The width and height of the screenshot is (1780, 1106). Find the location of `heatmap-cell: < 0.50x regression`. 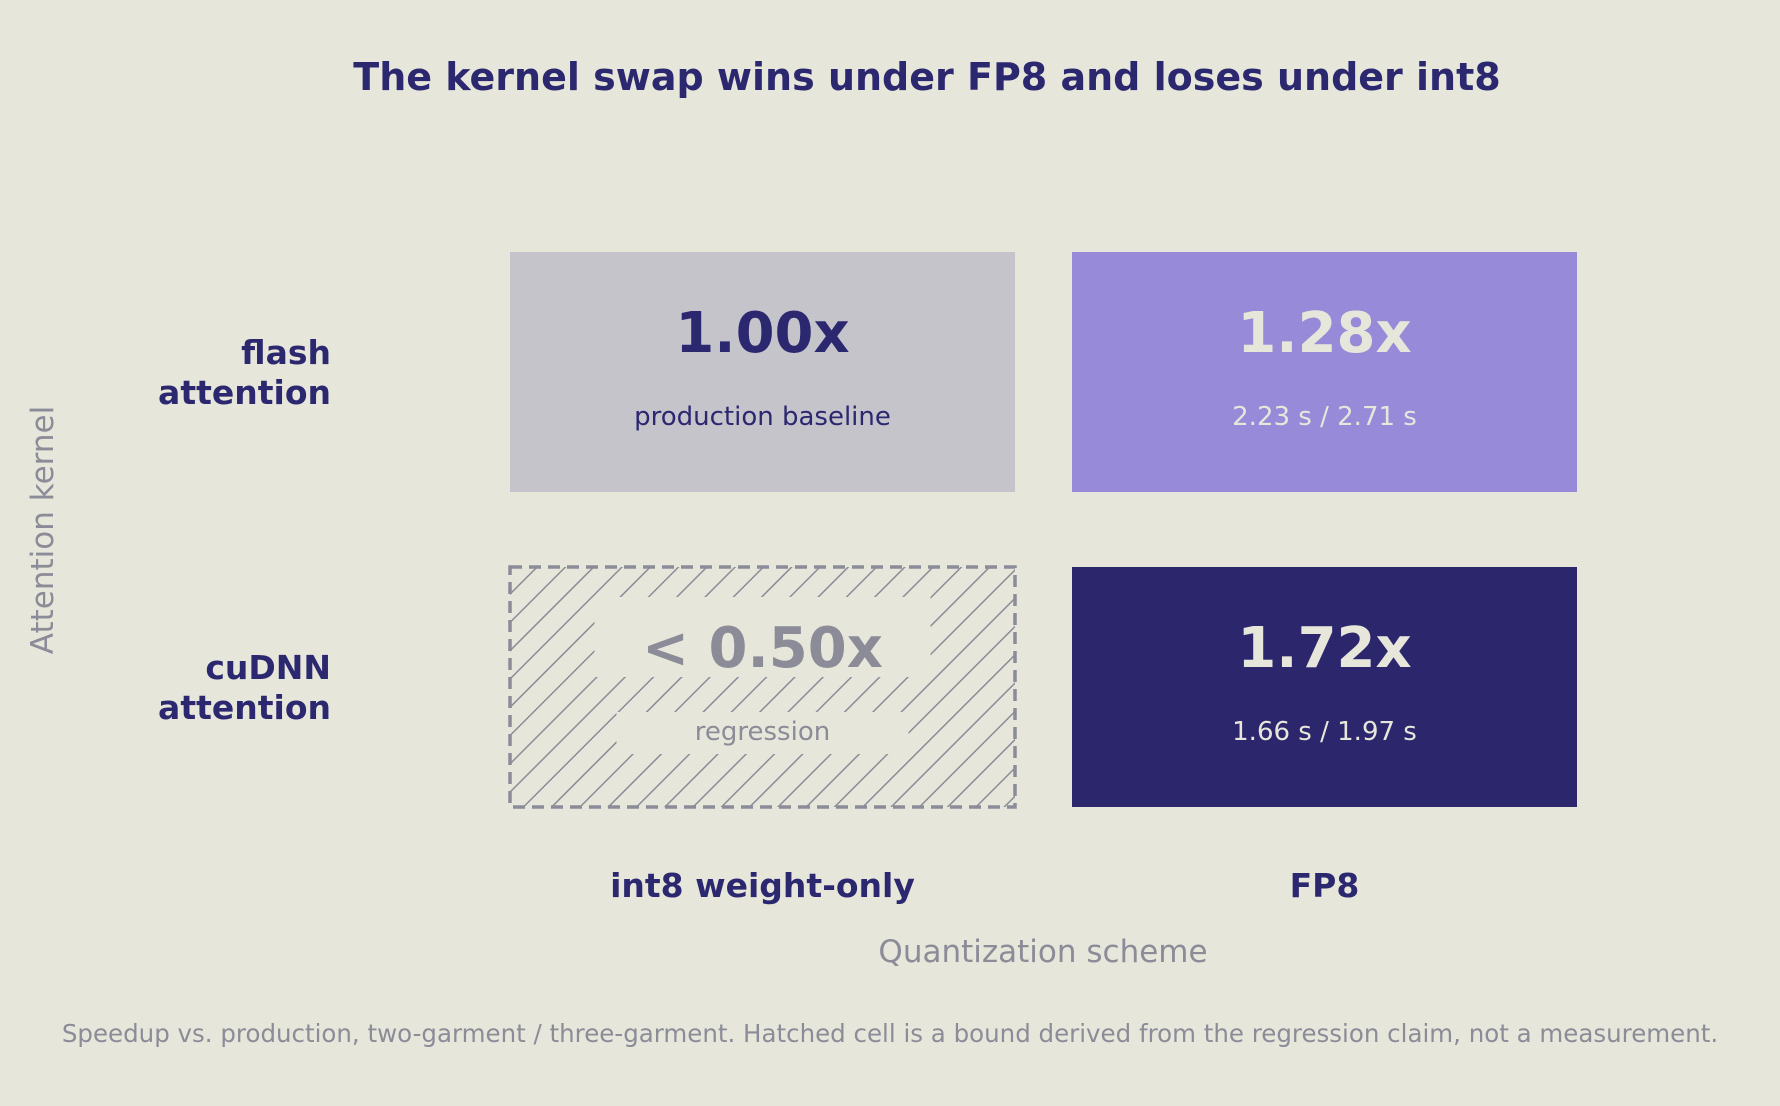

heatmap-cell: < 0.50x regression is located at coordinates (762, 687).